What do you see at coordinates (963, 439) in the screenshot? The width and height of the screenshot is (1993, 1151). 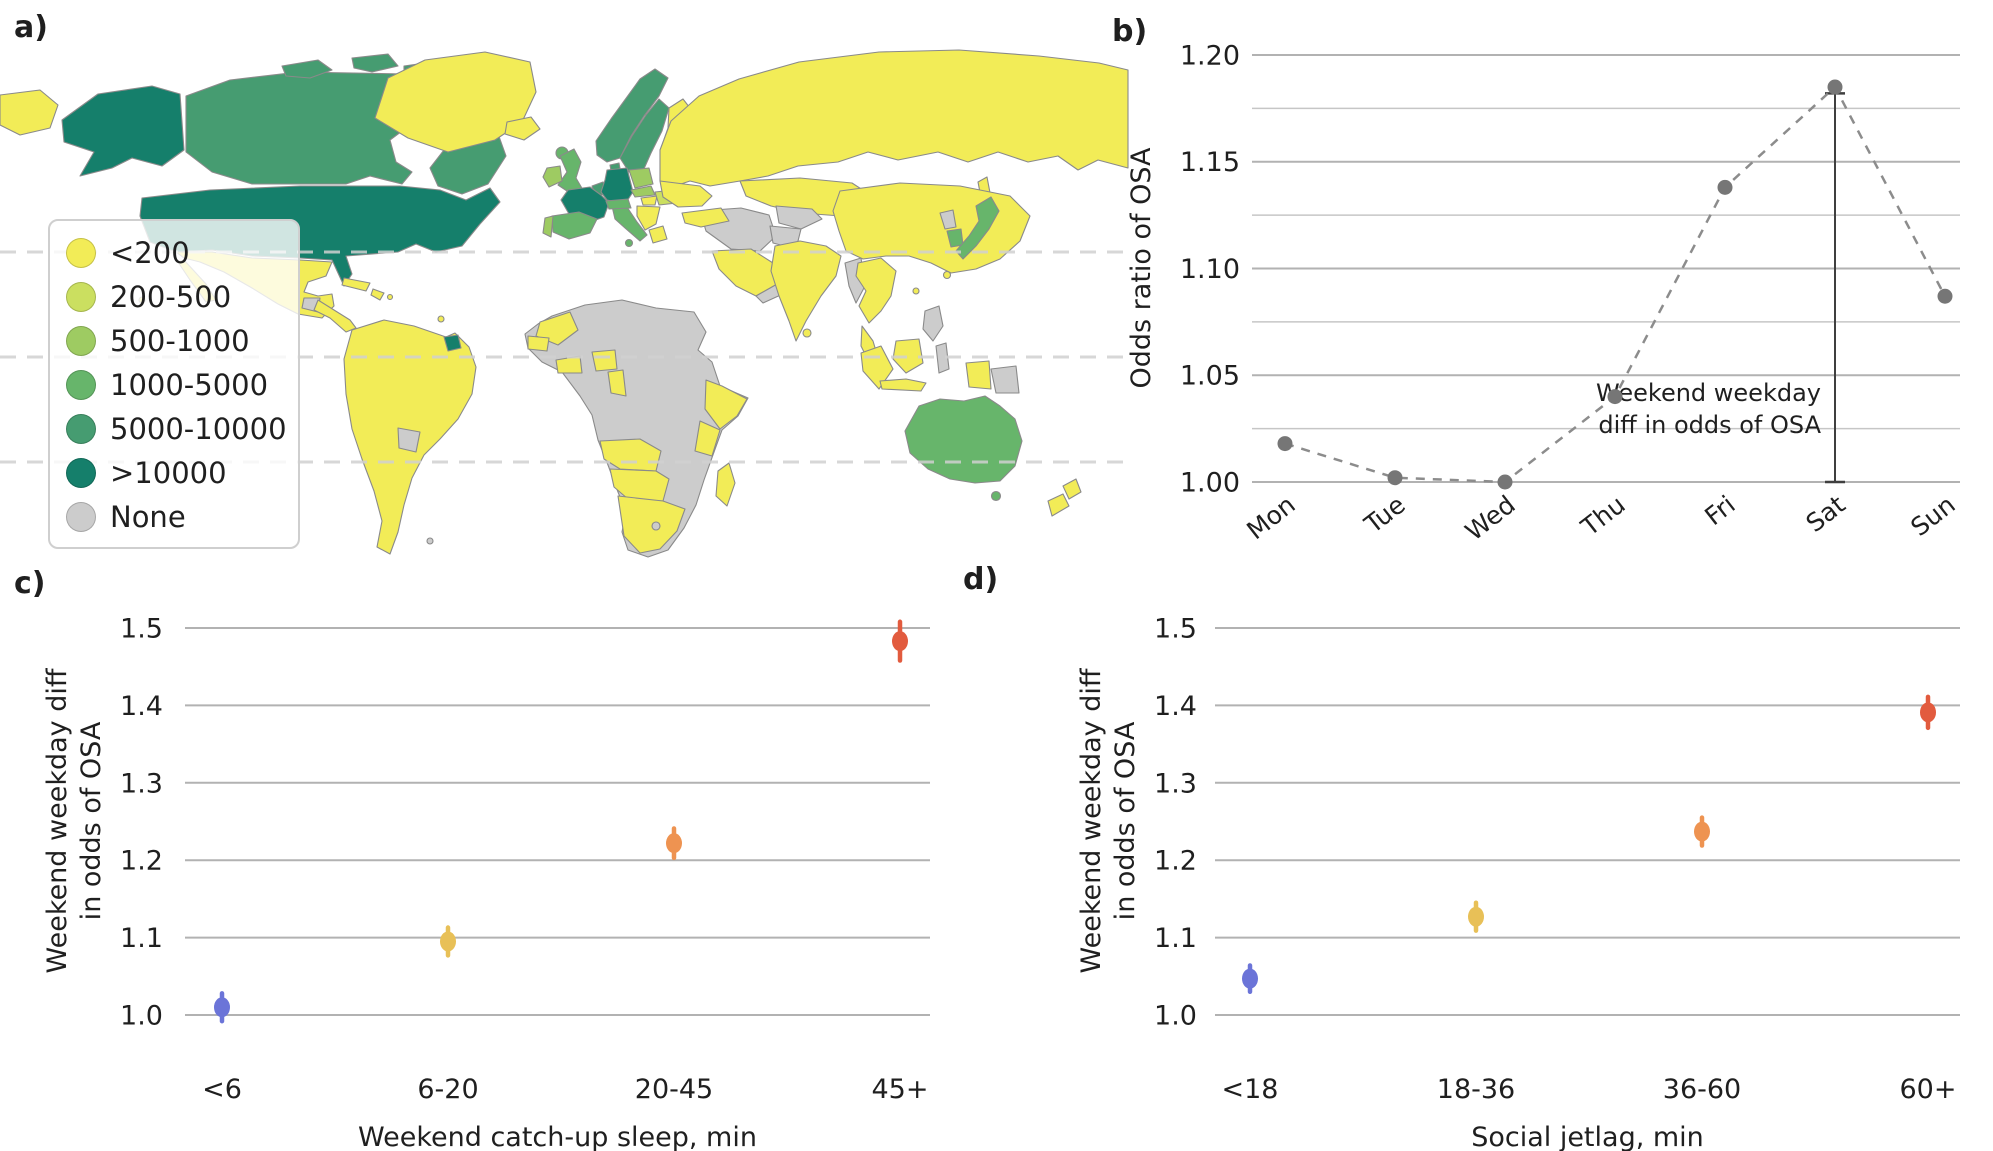 I see `region-australia` at bounding box center [963, 439].